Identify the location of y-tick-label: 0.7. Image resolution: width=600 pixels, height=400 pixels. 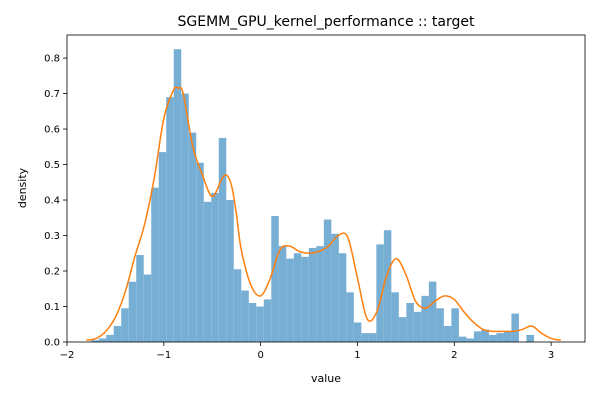
(52, 94).